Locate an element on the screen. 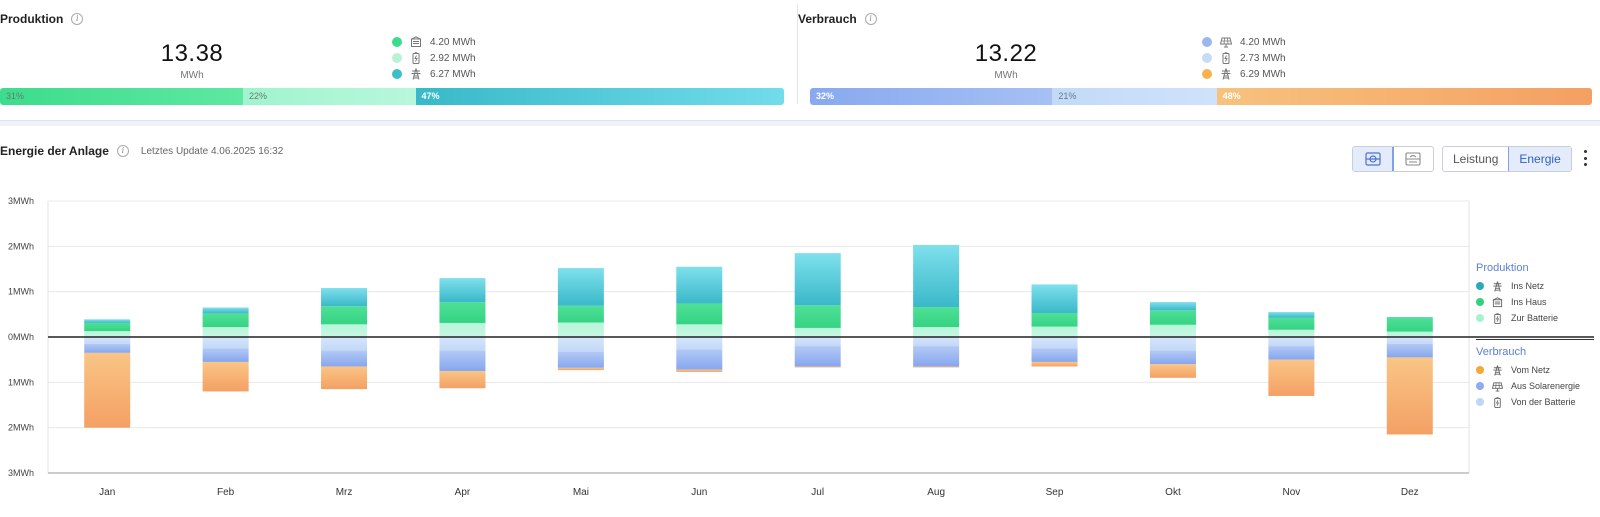  more-options-icon is located at coordinates (1585, 158).